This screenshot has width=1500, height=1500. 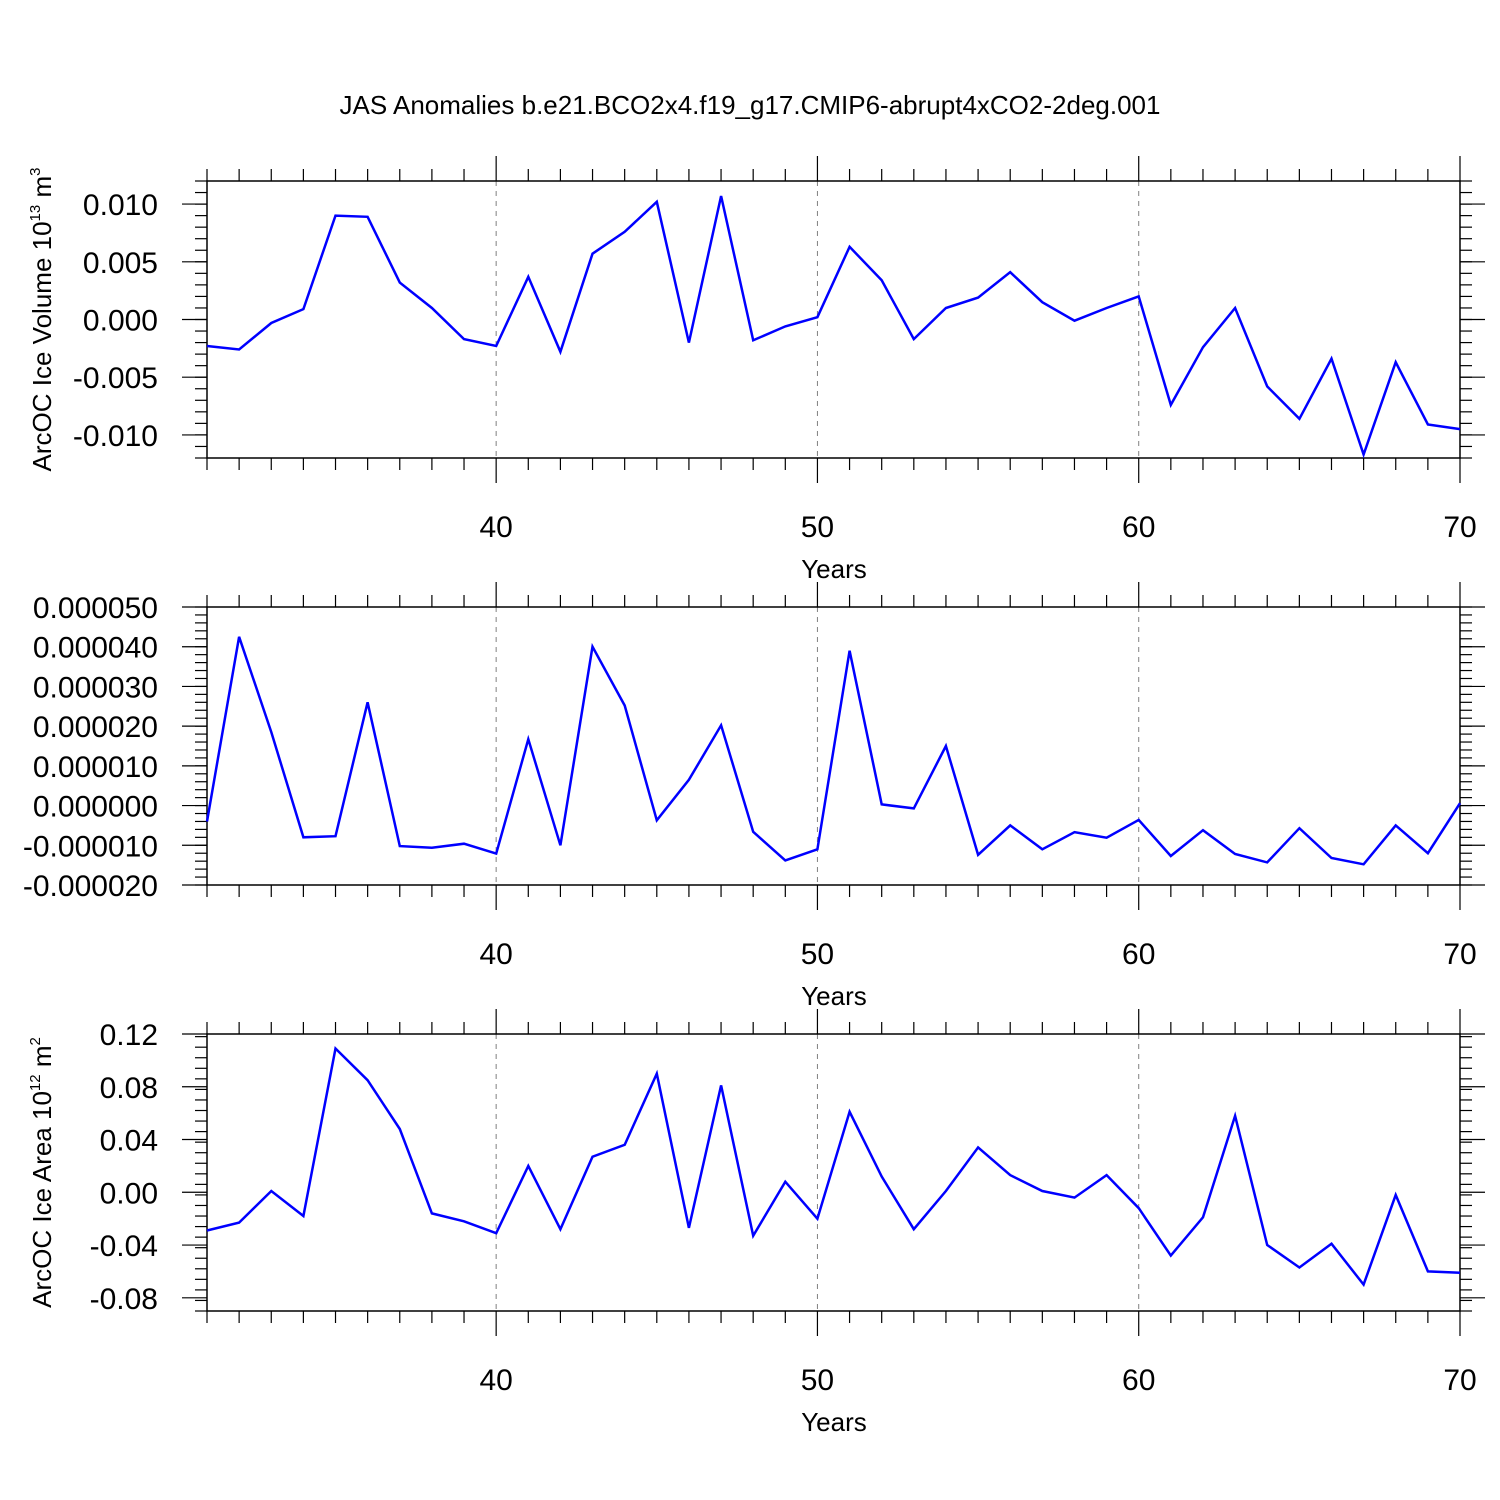 What do you see at coordinates (90, 886) in the screenshot?
I see `y-tick-label: -0.000020` at bounding box center [90, 886].